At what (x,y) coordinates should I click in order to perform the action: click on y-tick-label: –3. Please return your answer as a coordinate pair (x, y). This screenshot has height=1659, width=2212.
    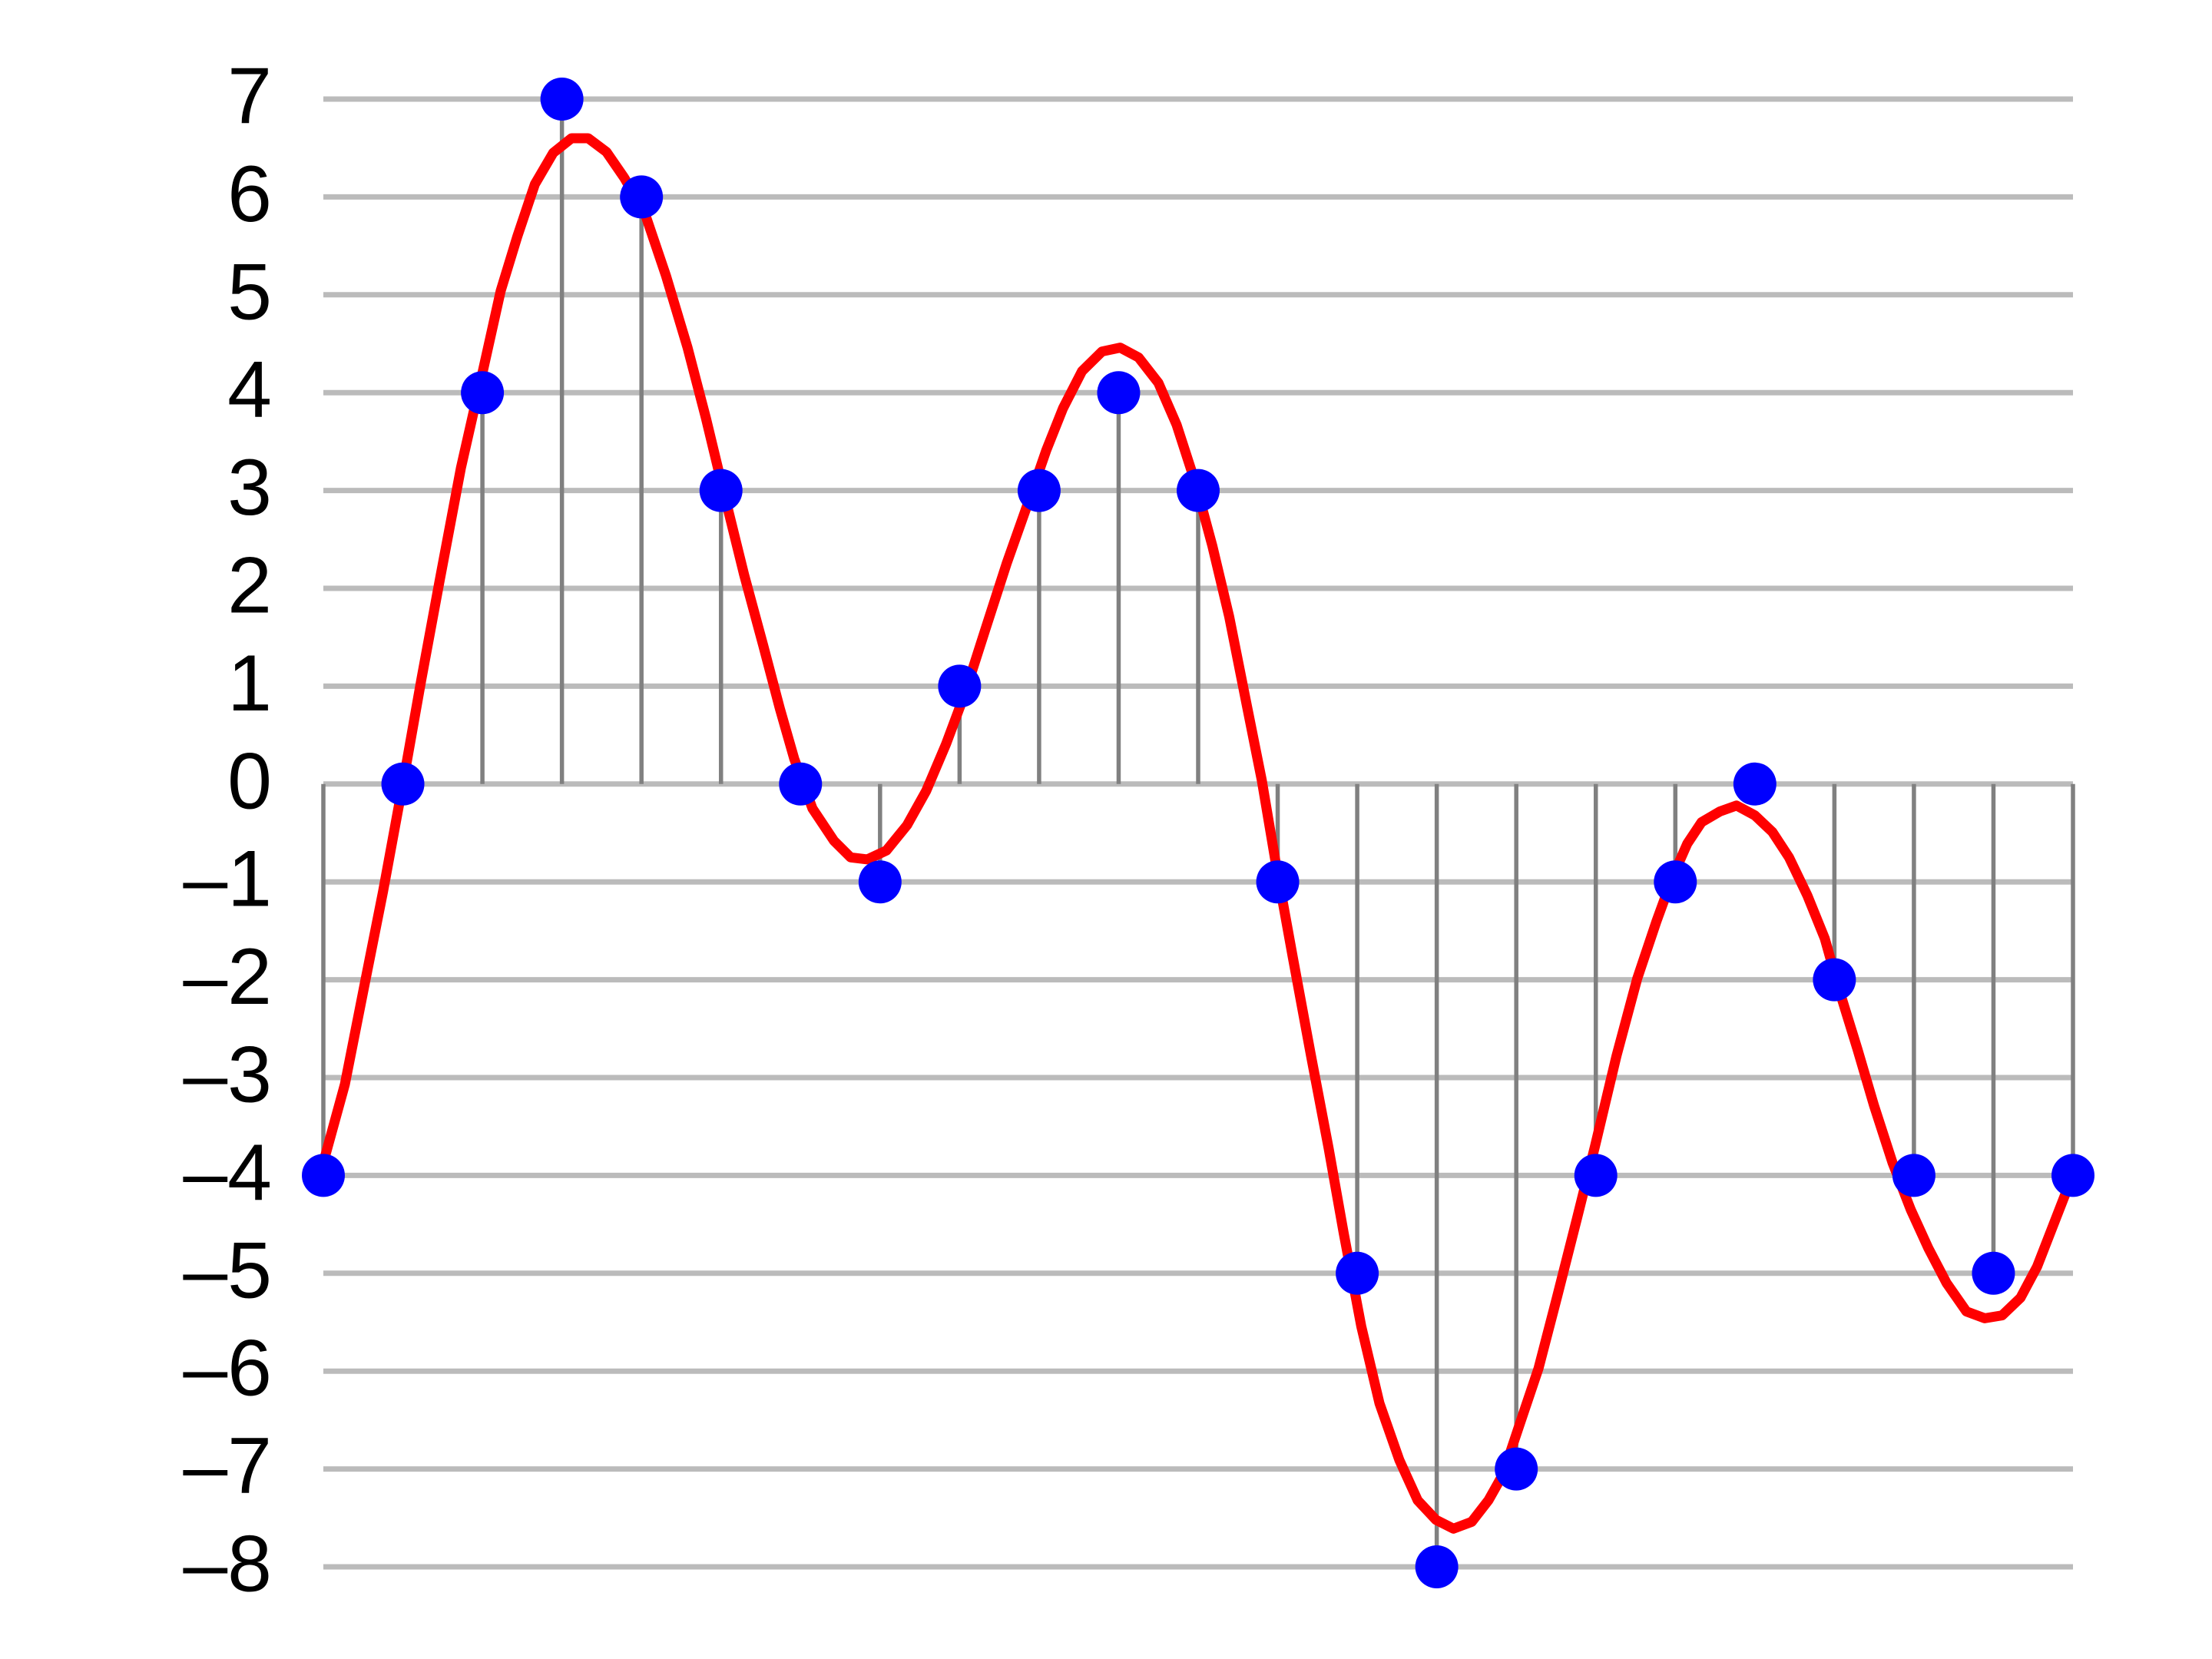
    Looking at the image, I should click on (228, 1074).